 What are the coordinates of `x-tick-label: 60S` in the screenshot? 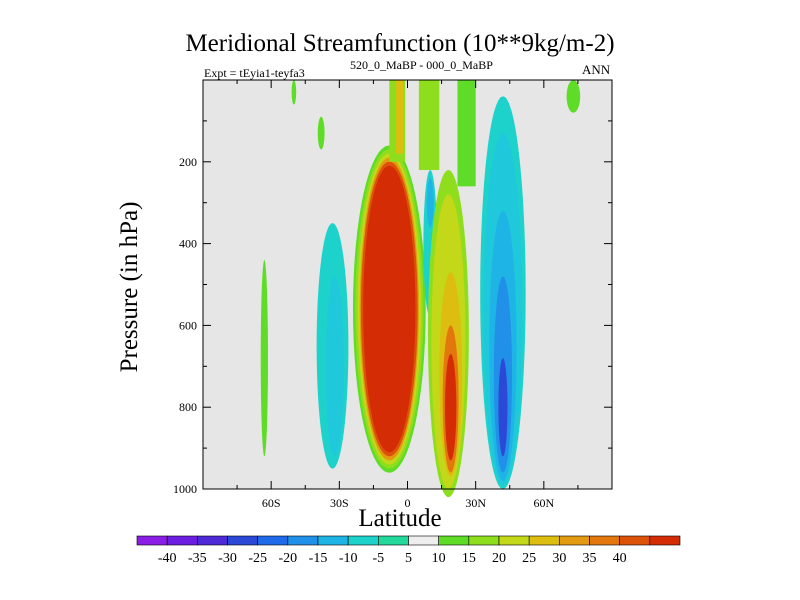 It's located at (271, 503).